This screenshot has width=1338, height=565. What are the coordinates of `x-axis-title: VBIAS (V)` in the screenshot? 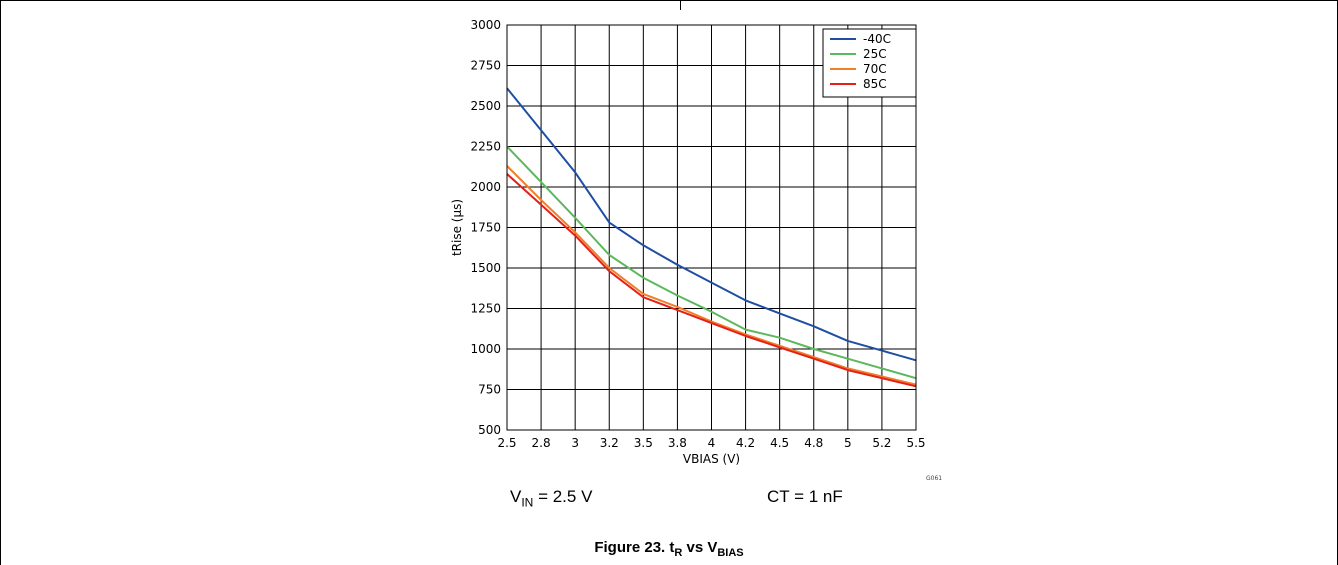 It's located at (711, 459).